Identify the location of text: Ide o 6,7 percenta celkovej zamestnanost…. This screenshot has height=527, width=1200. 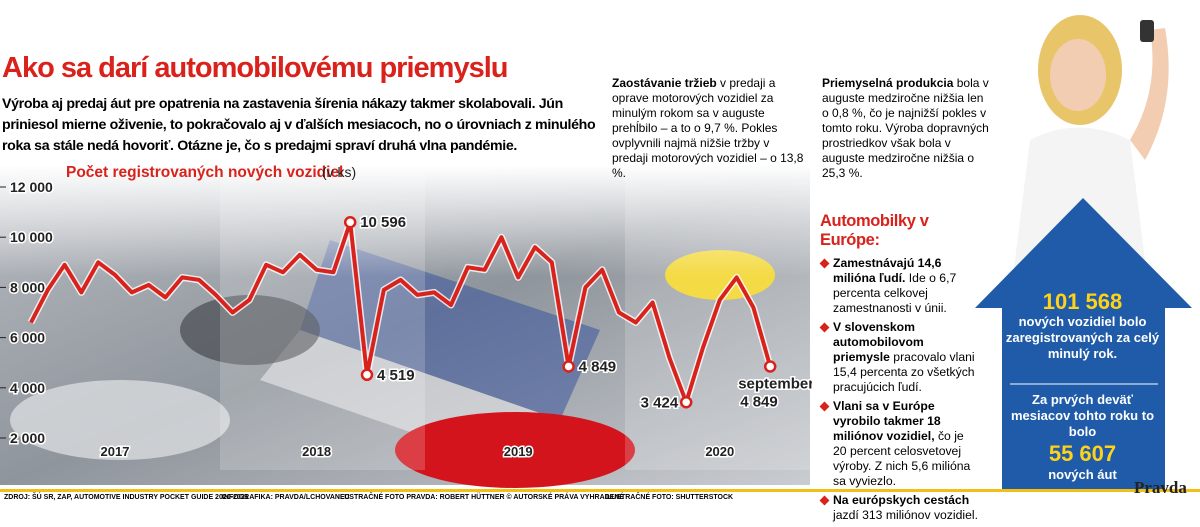
(895, 293).